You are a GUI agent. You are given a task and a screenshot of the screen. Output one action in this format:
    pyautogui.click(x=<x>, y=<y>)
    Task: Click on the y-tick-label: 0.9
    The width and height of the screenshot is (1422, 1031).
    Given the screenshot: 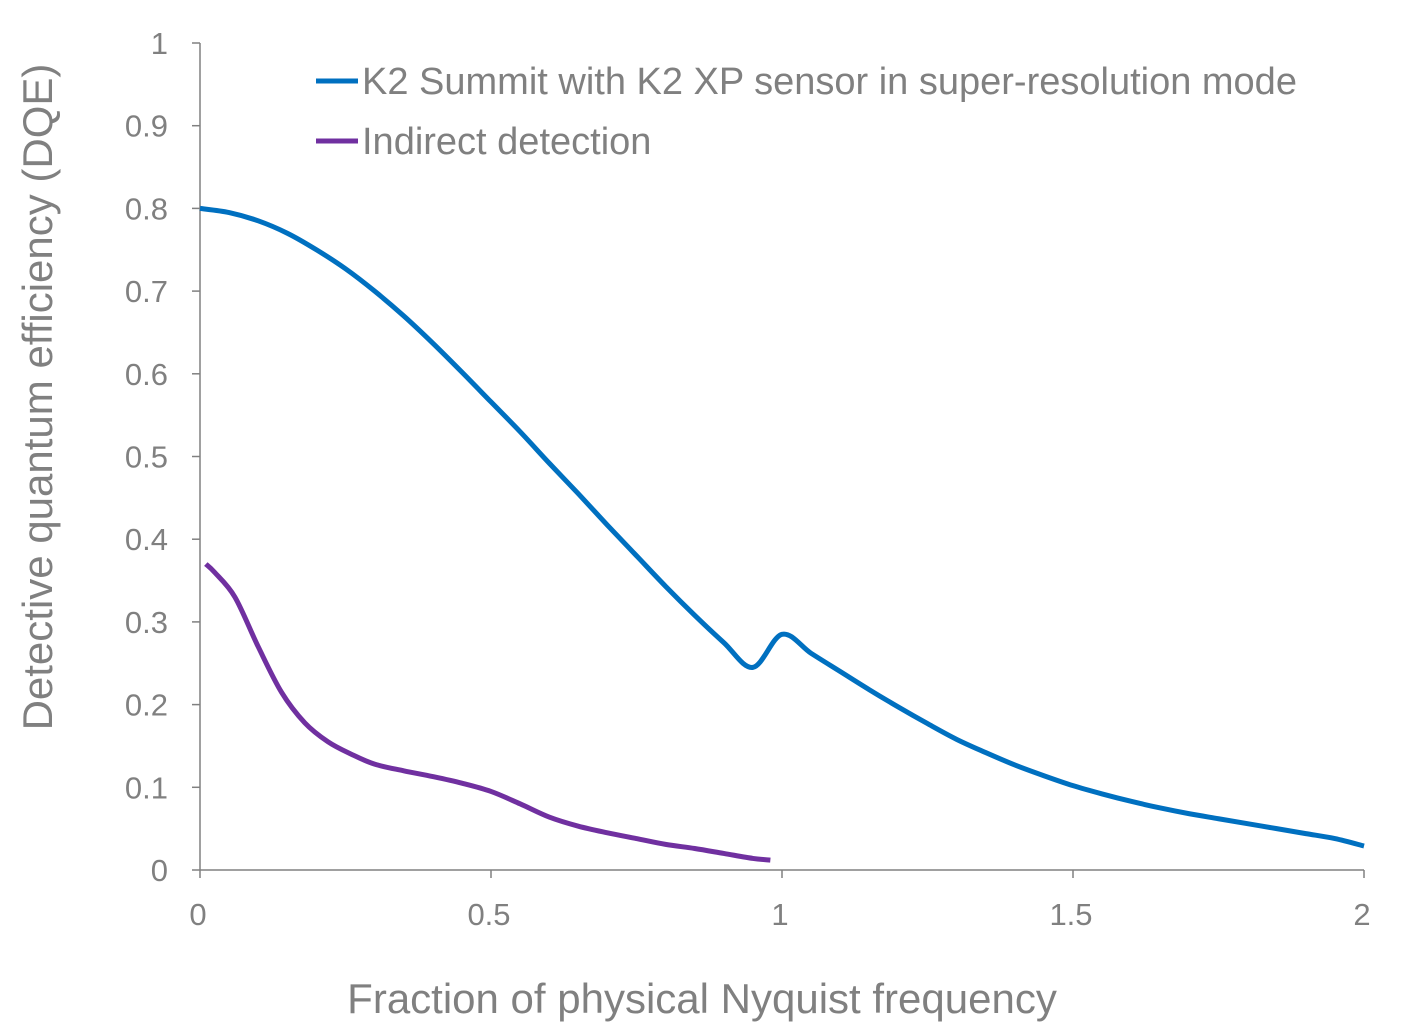 What is the action you would take?
    pyautogui.click(x=146, y=126)
    